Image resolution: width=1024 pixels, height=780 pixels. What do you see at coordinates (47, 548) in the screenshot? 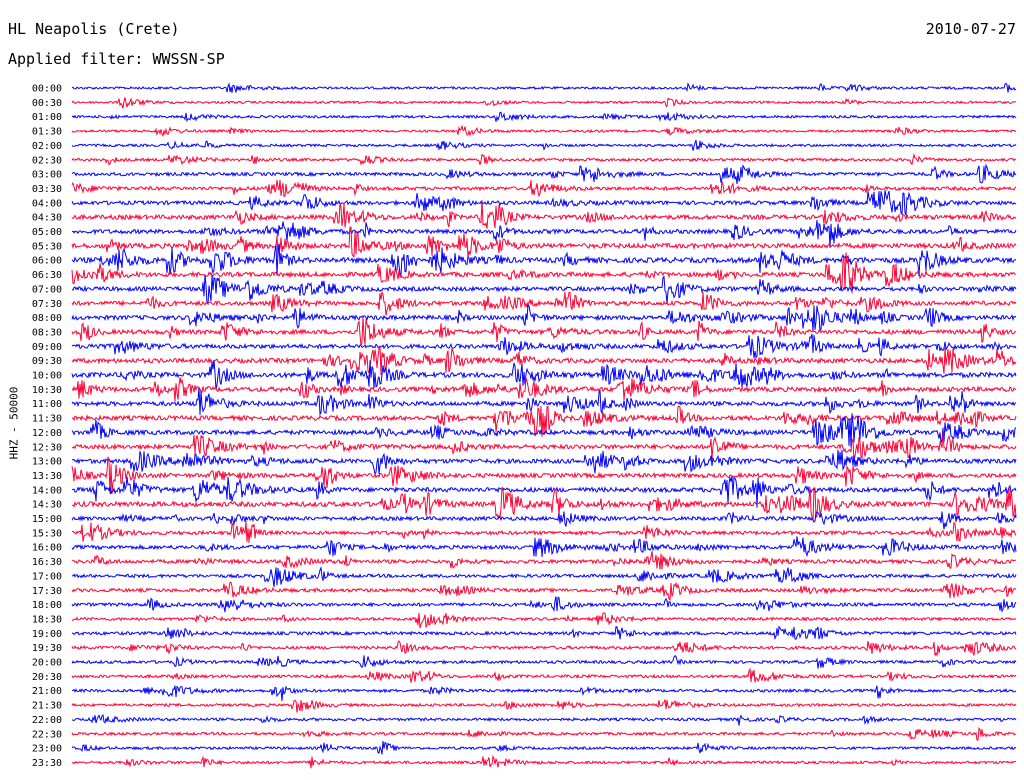
I see `time-tick-label: 16:00` at bounding box center [47, 548].